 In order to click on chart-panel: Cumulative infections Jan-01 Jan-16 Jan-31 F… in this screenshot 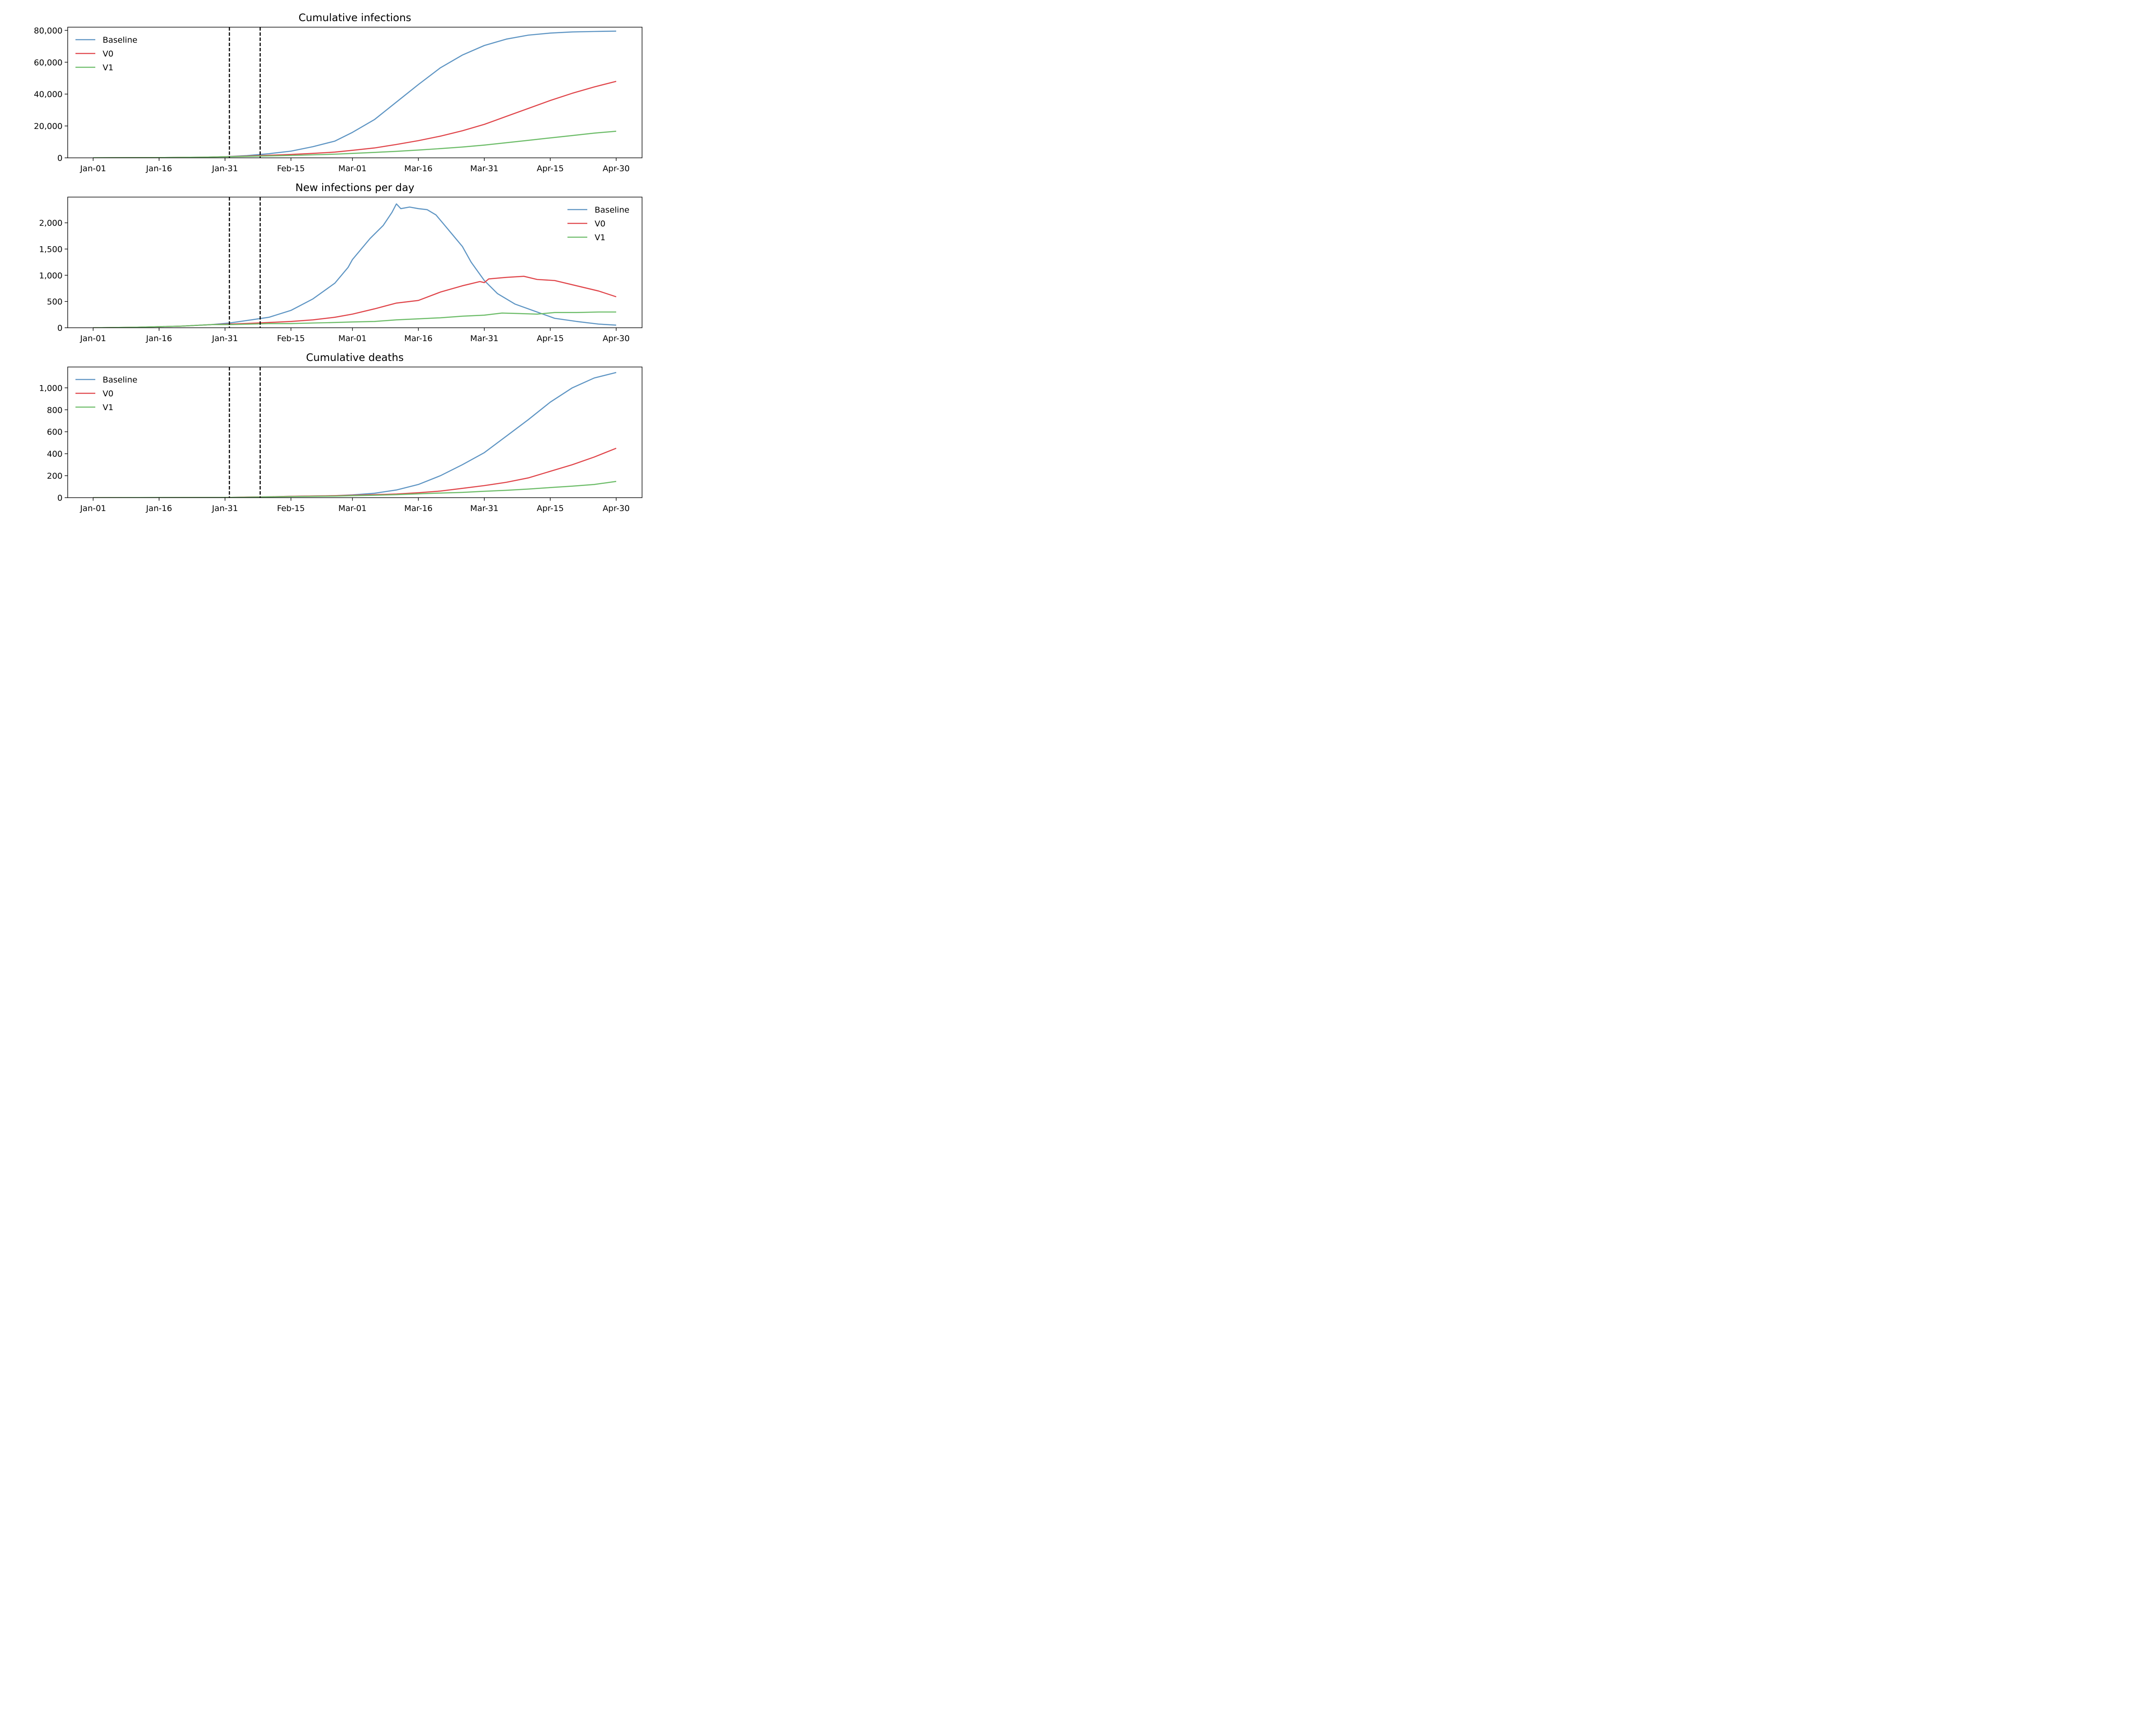, I will do `click(338, 92)`.